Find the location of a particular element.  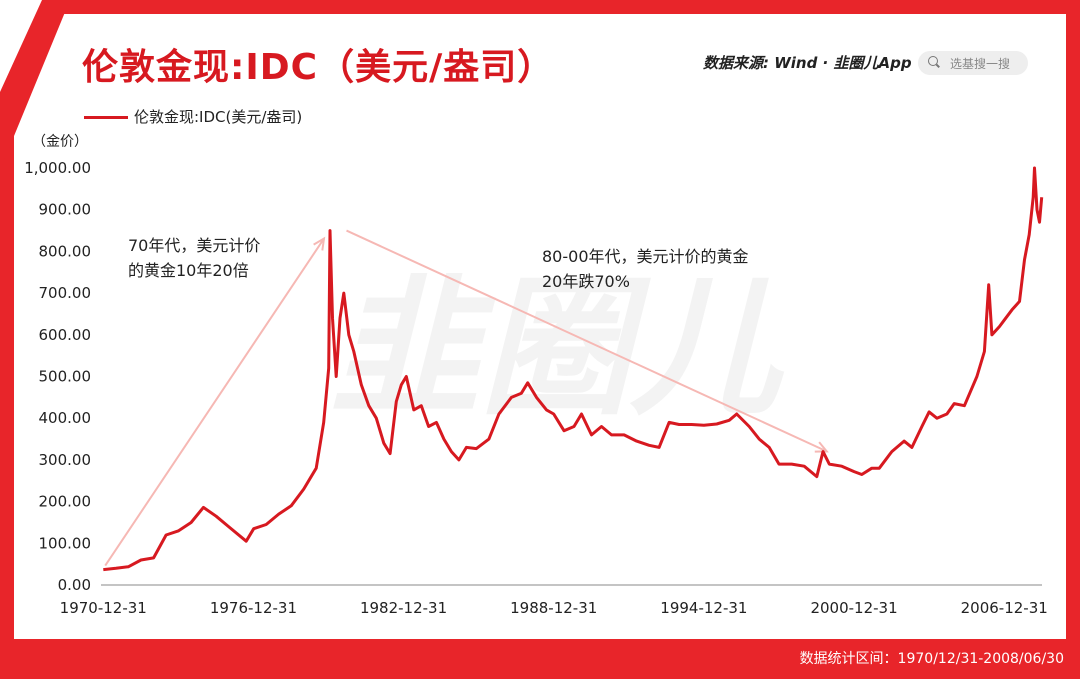

watermark: 韭圈儿 is located at coordinates (557, 349).